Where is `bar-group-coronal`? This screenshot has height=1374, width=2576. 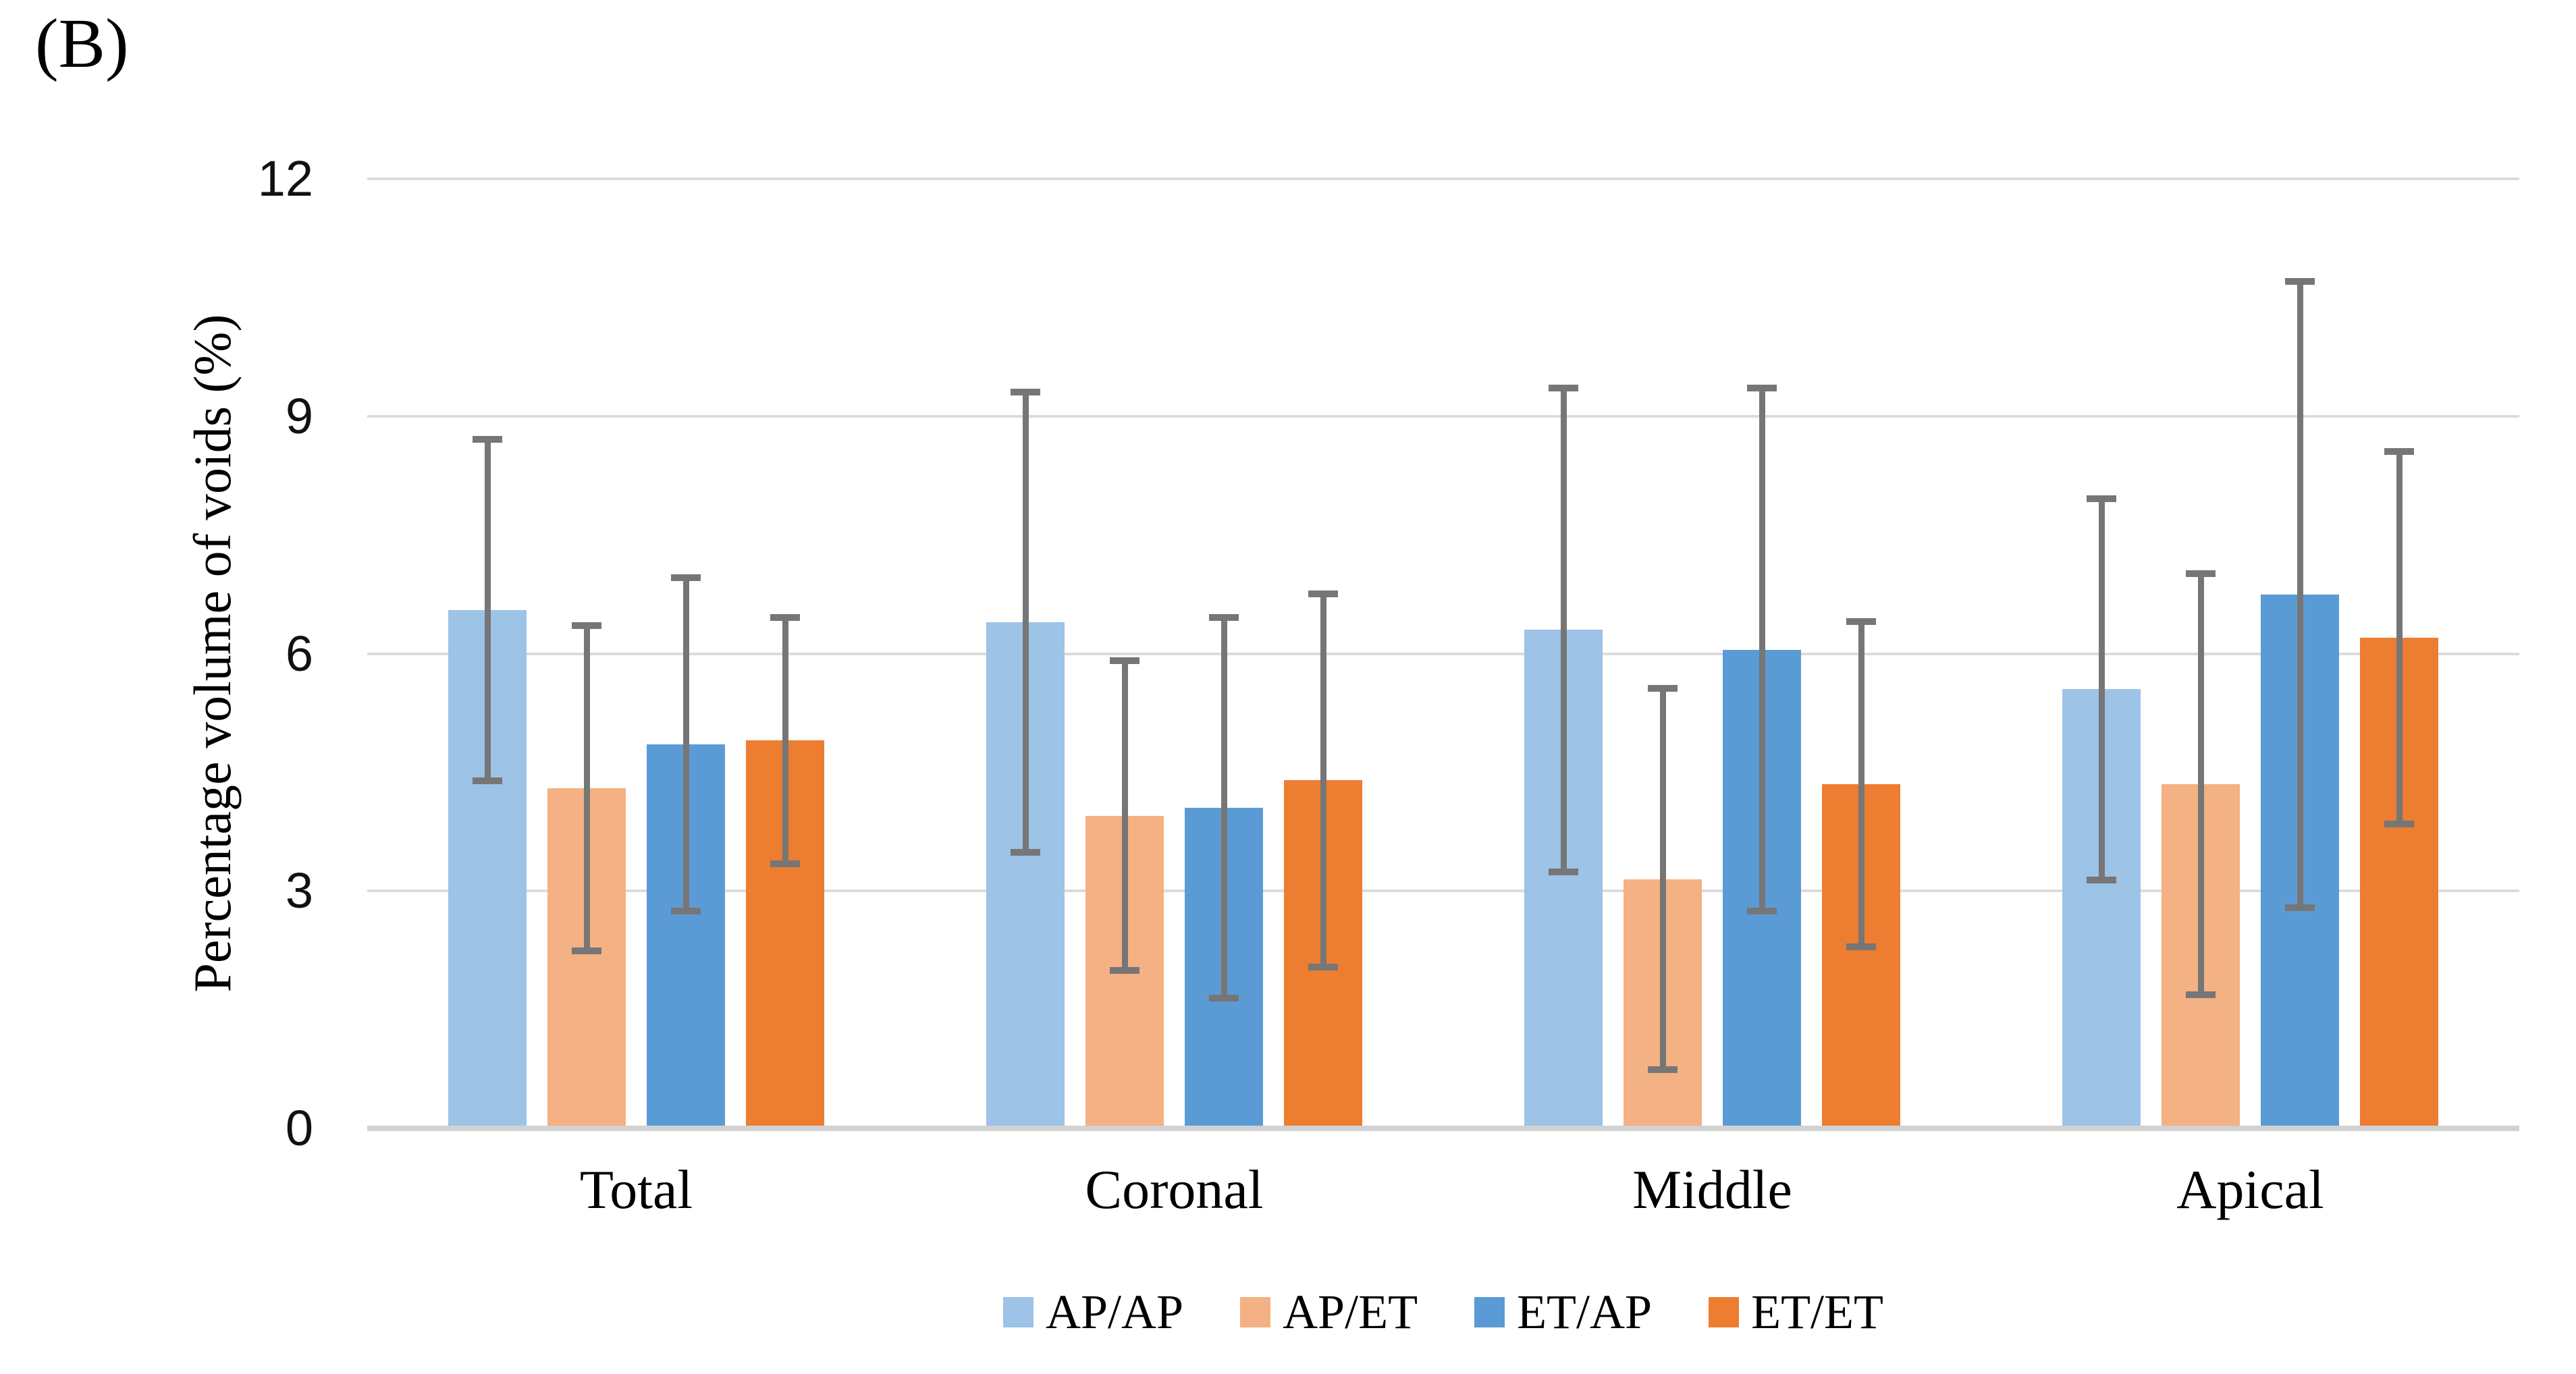 bar-group-coronal is located at coordinates (1174, 653).